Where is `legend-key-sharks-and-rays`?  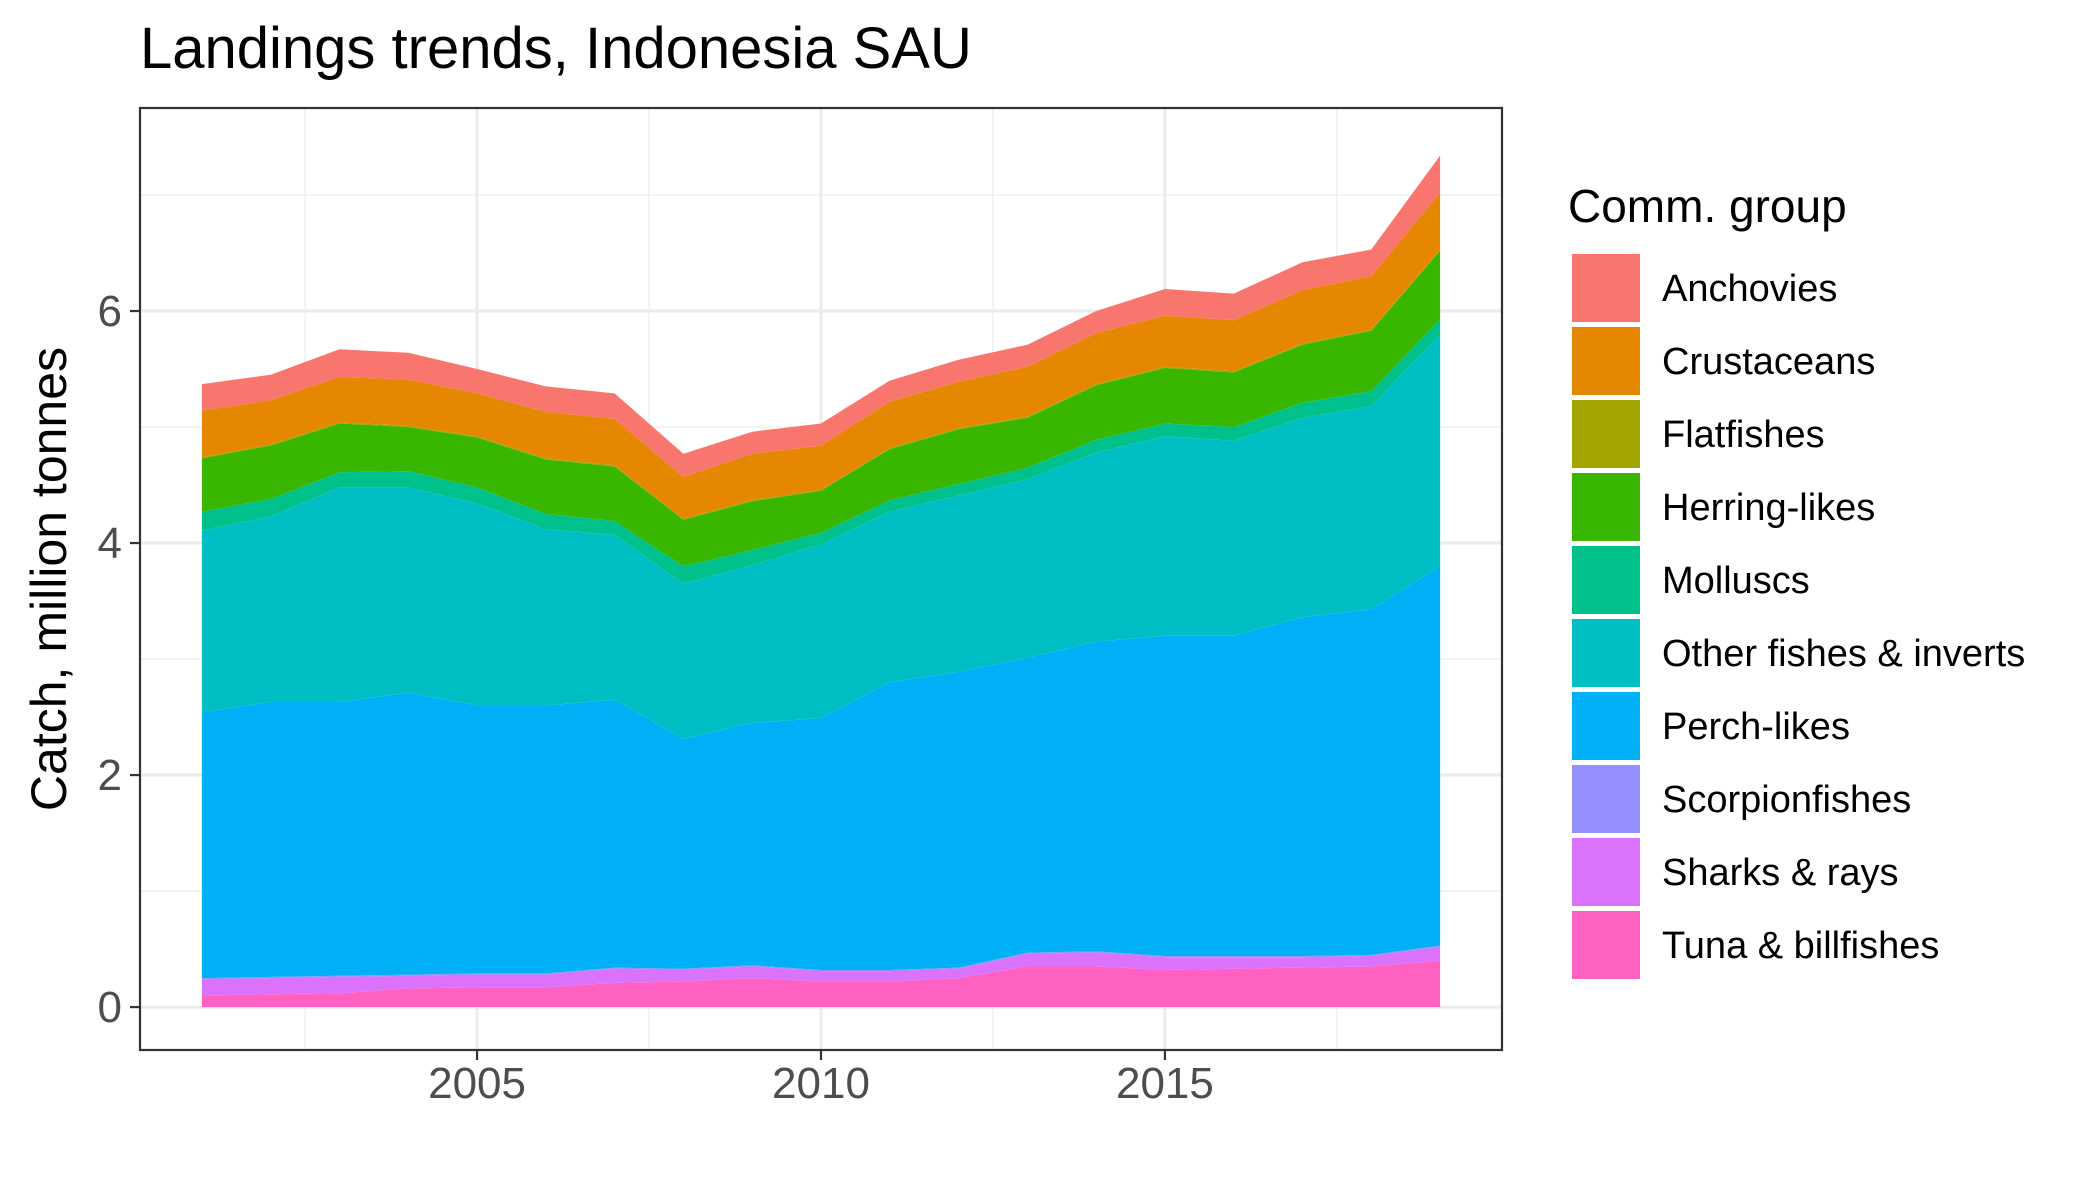
legend-key-sharks-and-rays is located at coordinates (1606, 872).